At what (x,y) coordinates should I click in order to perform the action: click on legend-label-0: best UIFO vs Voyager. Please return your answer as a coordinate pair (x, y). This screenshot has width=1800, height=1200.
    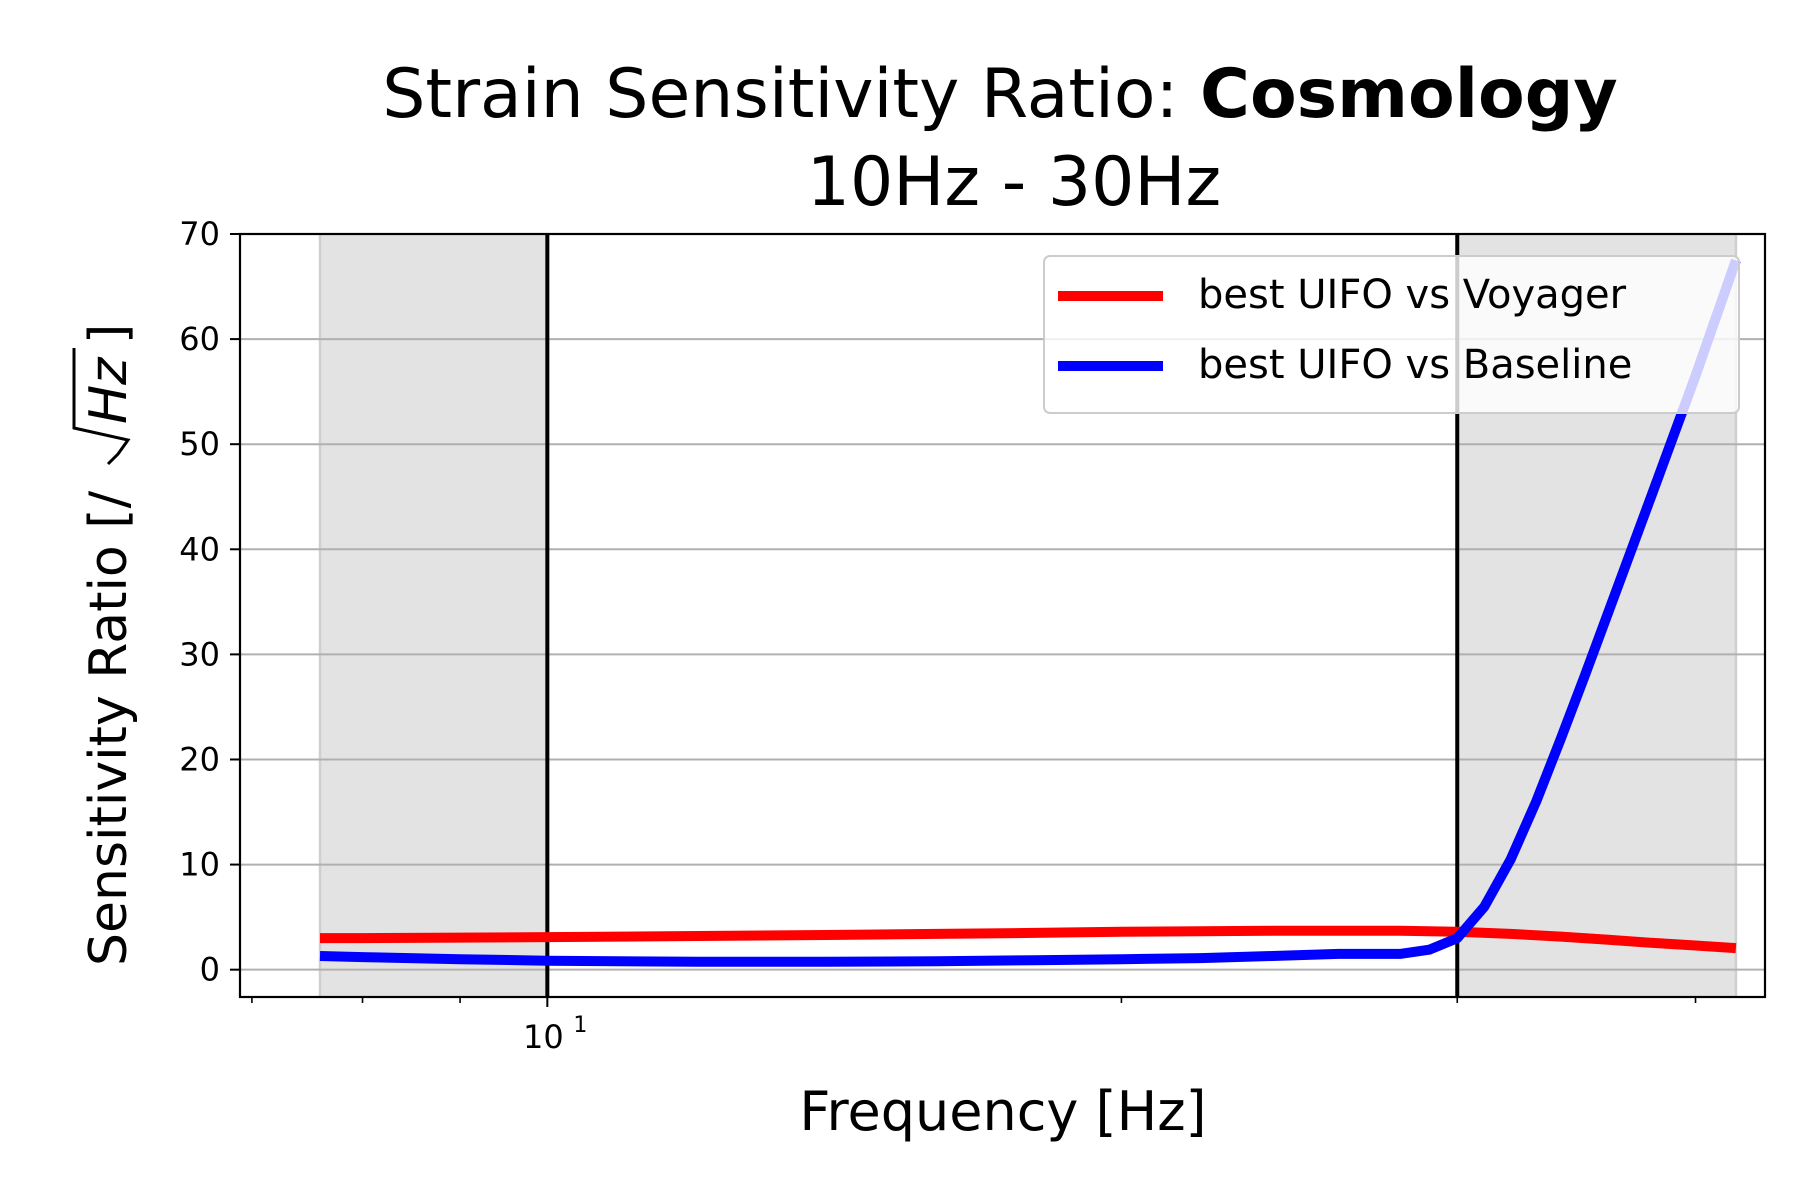
    Looking at the image, I should click on (1412, 295).